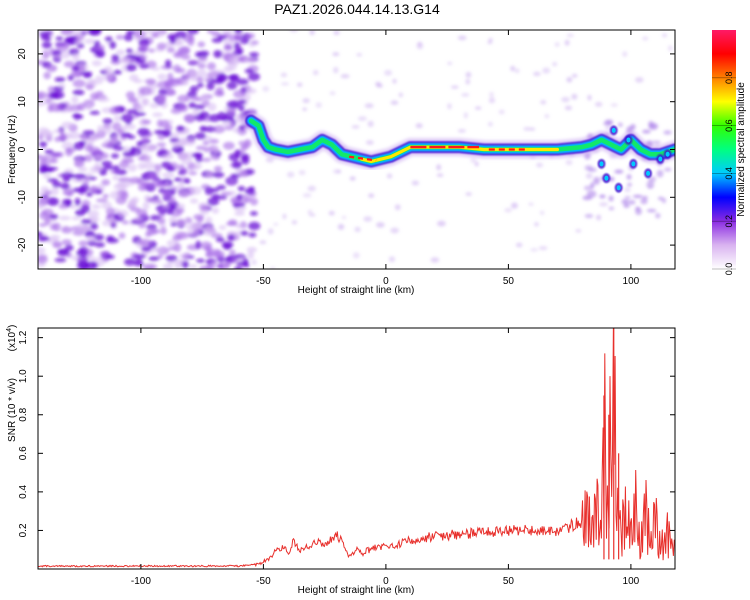 This screenshot has height=600, width=750. I want to click on snr-x-tick: -100, so click(141, 581).